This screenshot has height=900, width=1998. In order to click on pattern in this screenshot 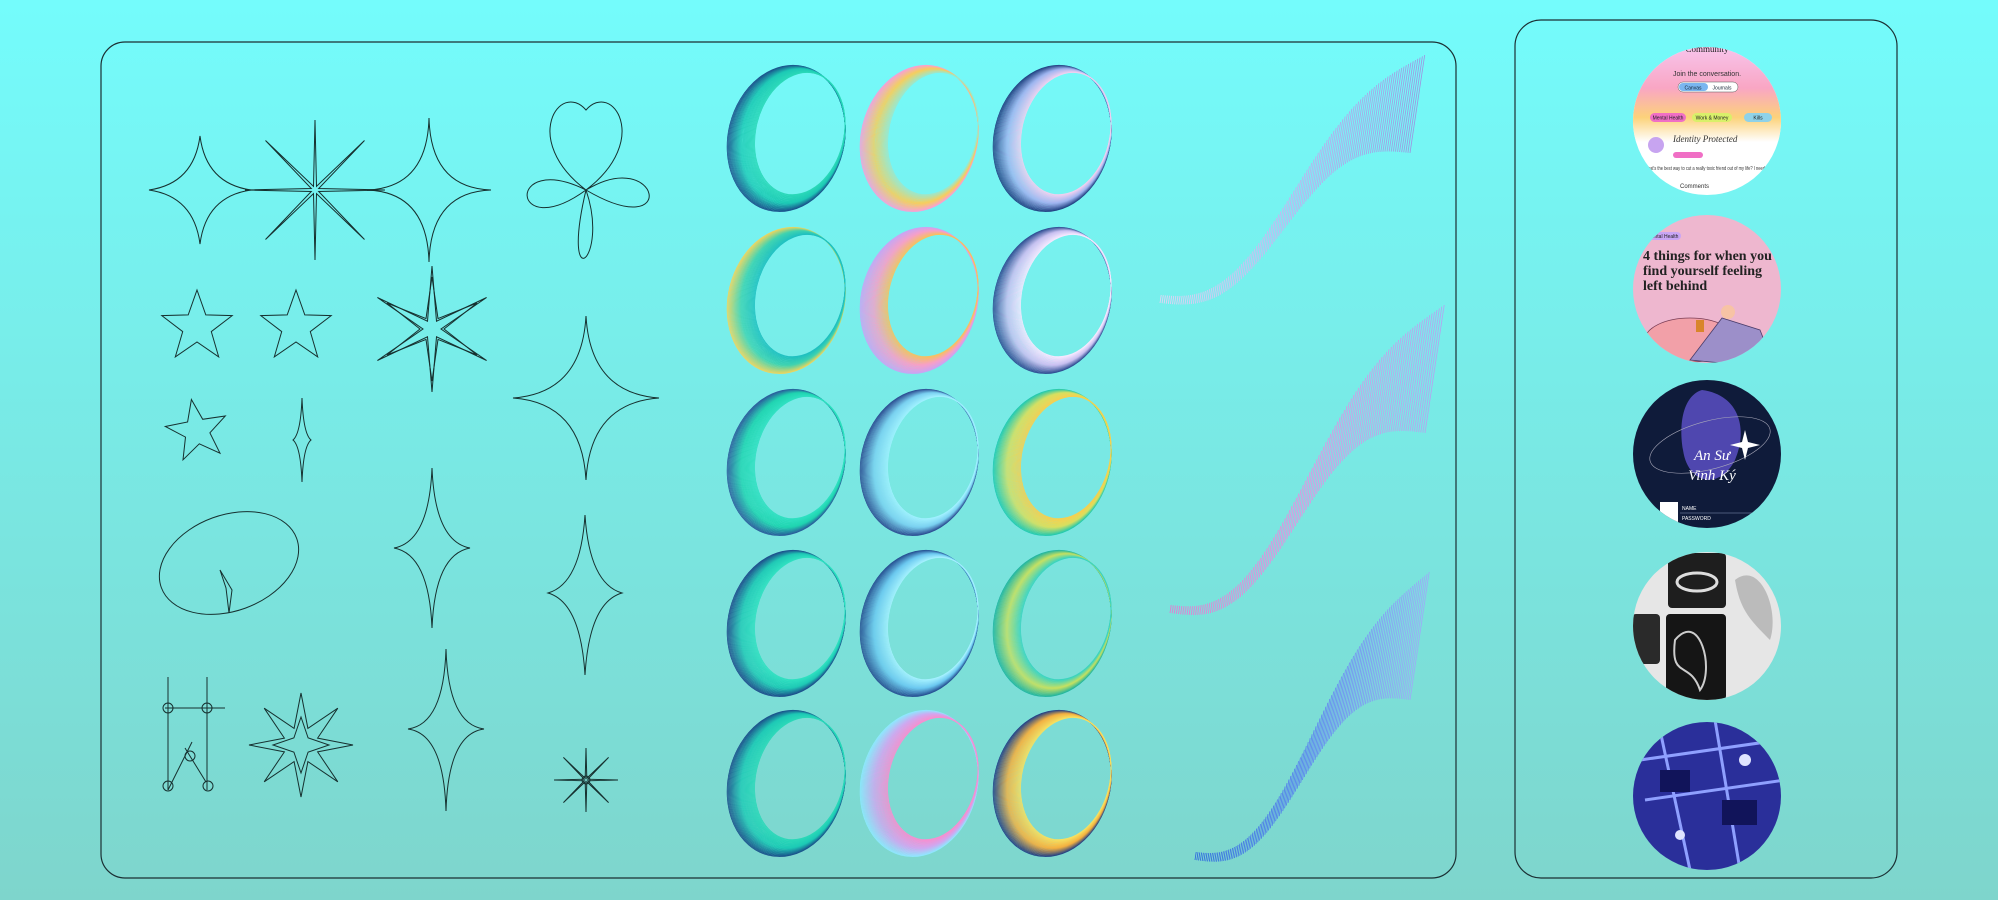, I will do `click(1675, 781)`.